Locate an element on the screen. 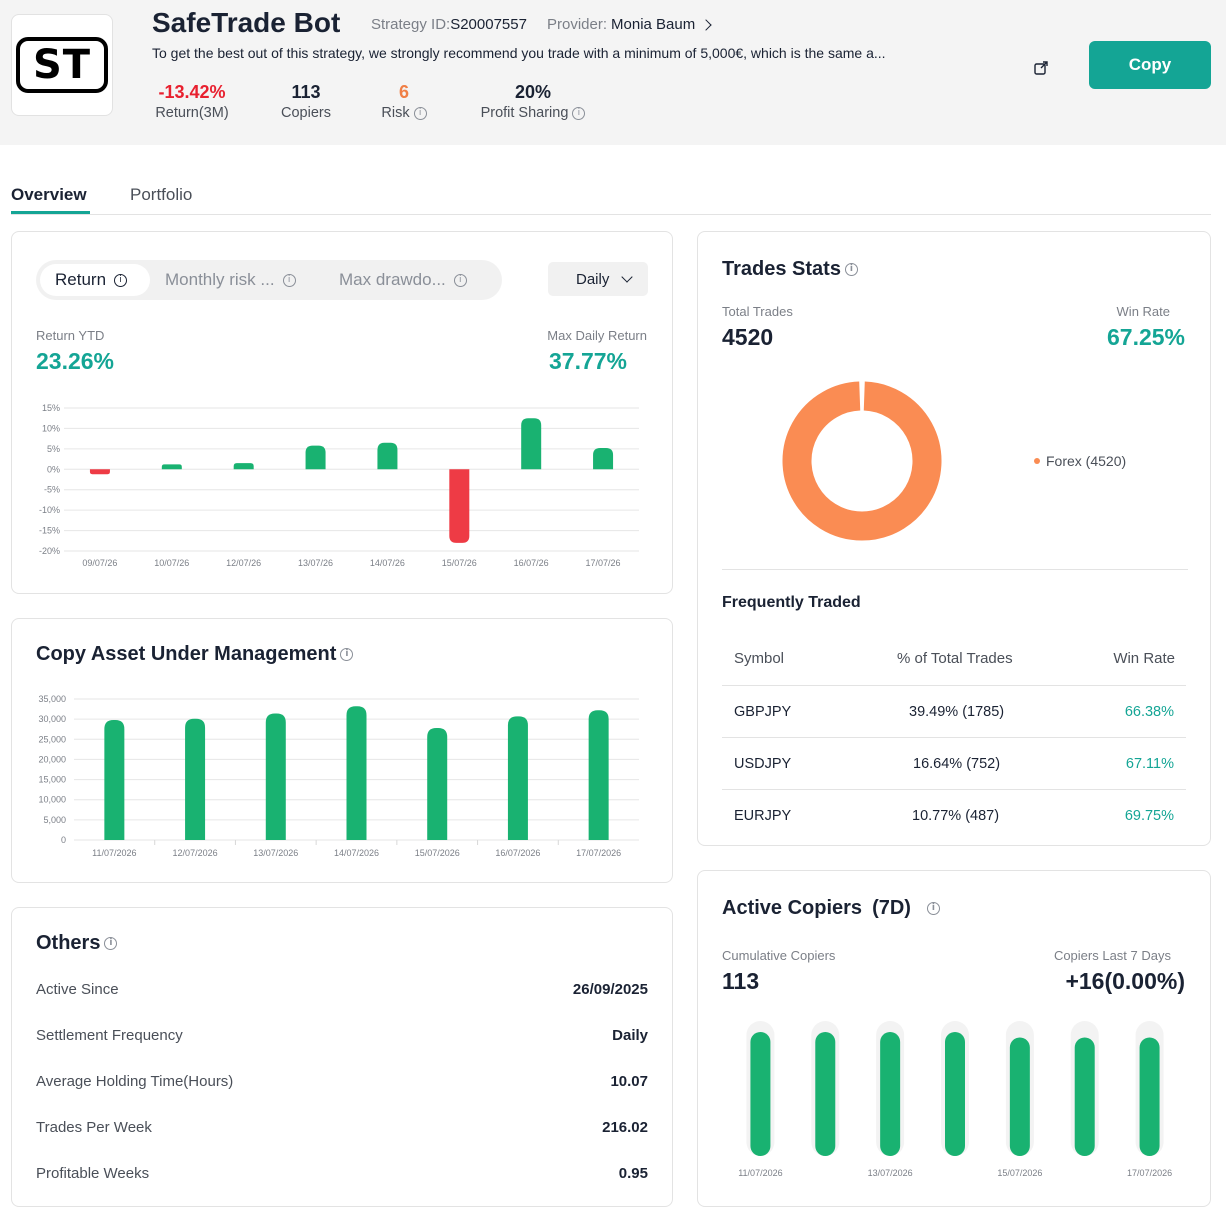 The width and height of the screenshot is (1226, 1216). col-header-symbol: Symbol is located at coordinates (759, 658).